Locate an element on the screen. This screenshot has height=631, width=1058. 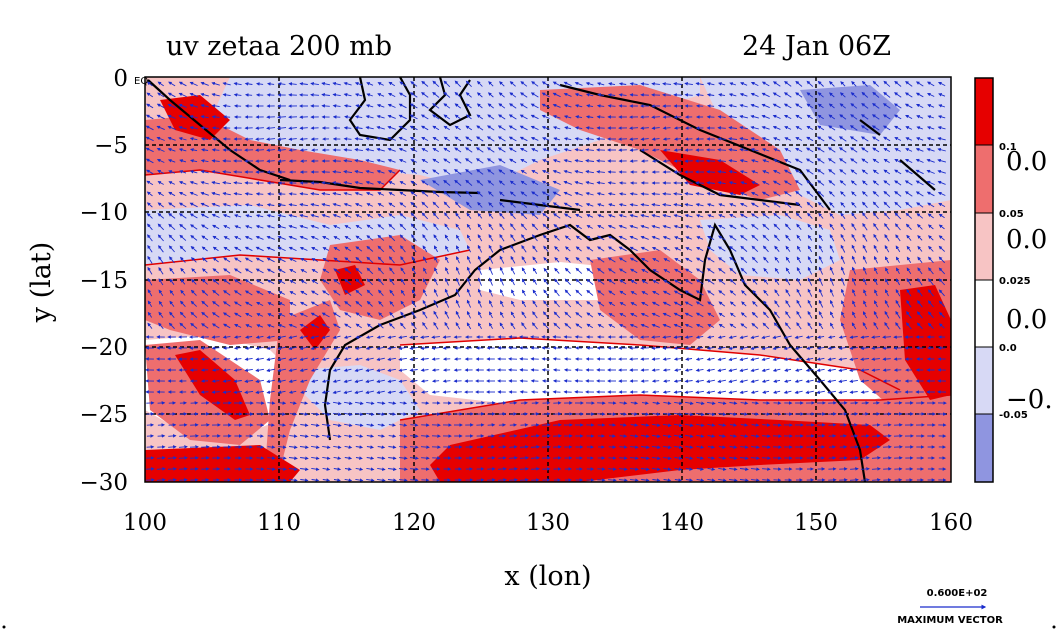
x-tick-label: 130 is located at coordinates (548, 523).